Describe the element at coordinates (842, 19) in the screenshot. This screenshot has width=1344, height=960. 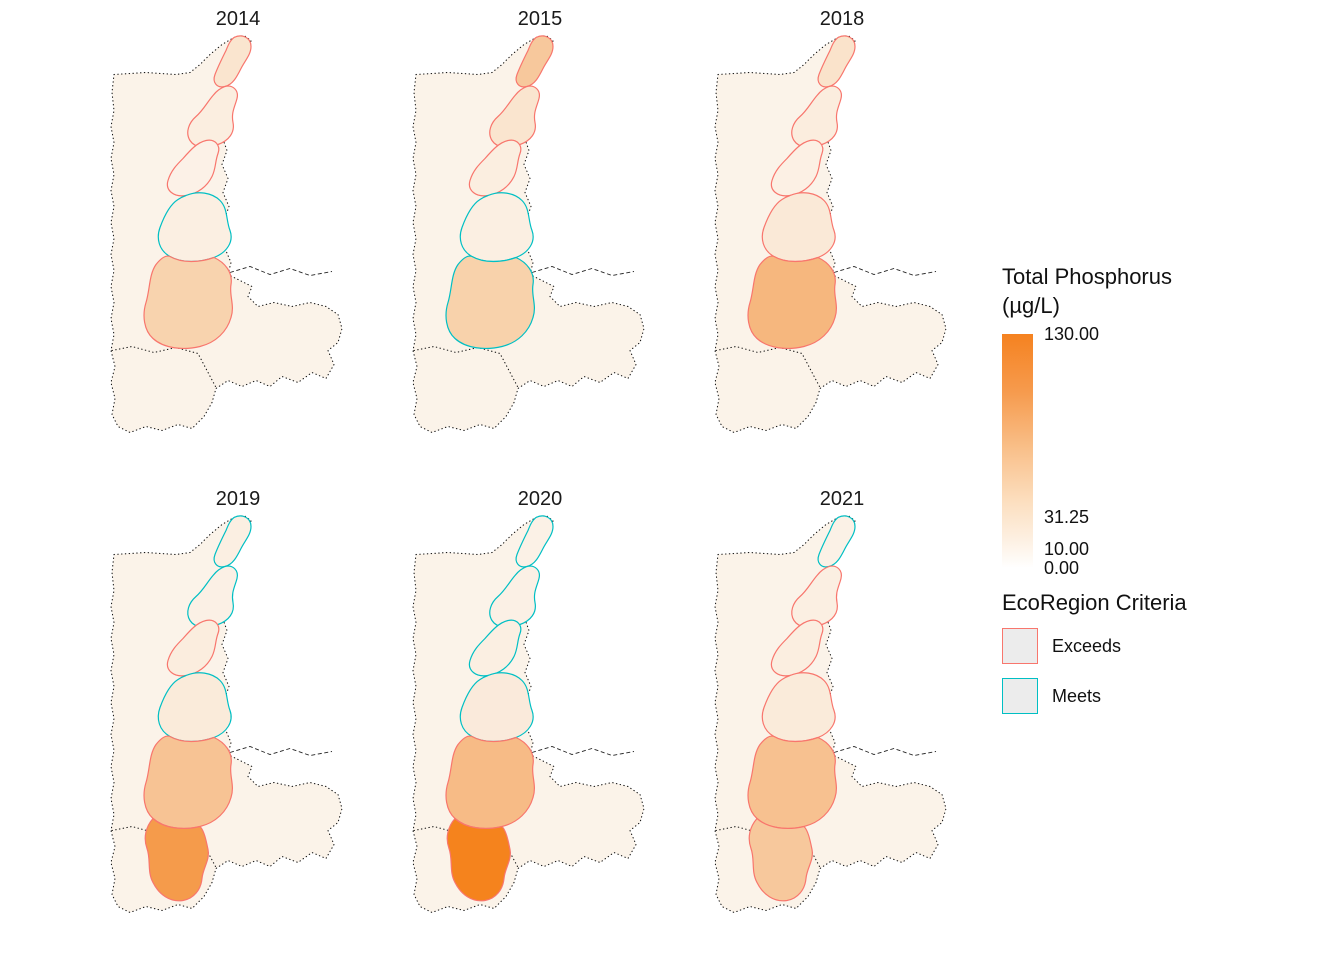
I see `panel-title: 2018` at that location.